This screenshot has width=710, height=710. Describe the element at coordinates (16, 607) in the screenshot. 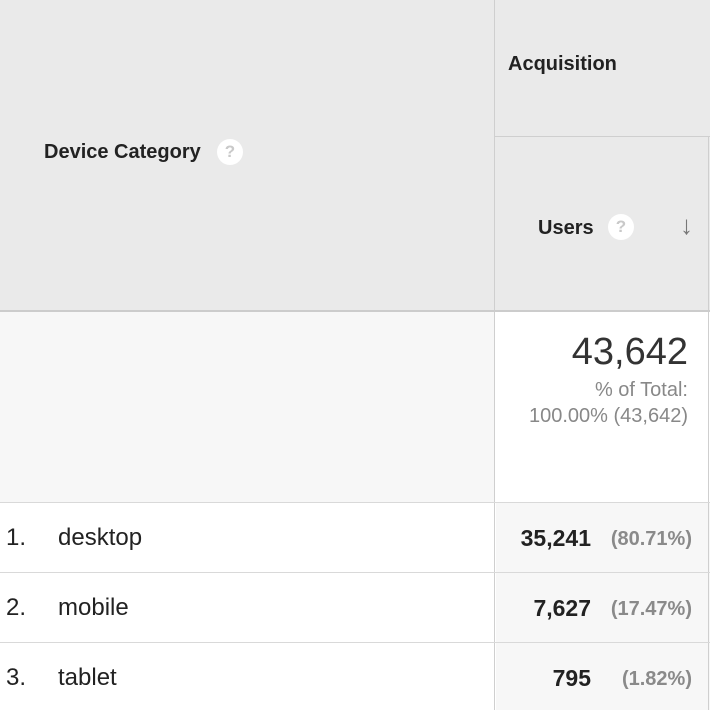

I see `row-number: 2.` at that location.